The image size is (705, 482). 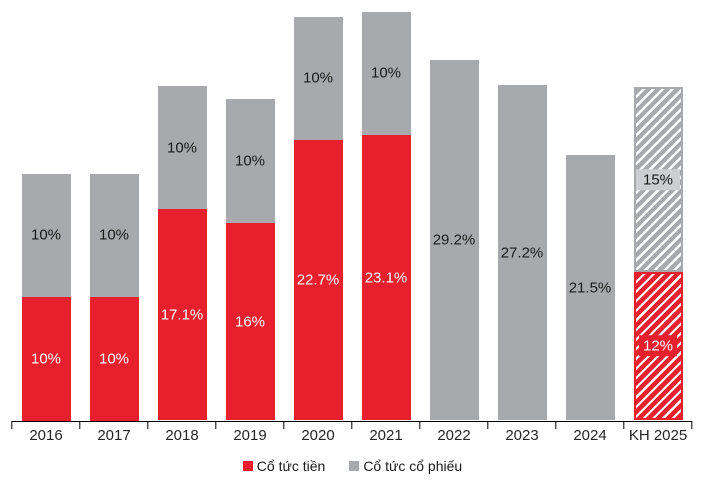 What do you see at coordinates (522, 435) in the screenshot?
I see `x-axis-label: 2023` at bounding box center [522, 435].